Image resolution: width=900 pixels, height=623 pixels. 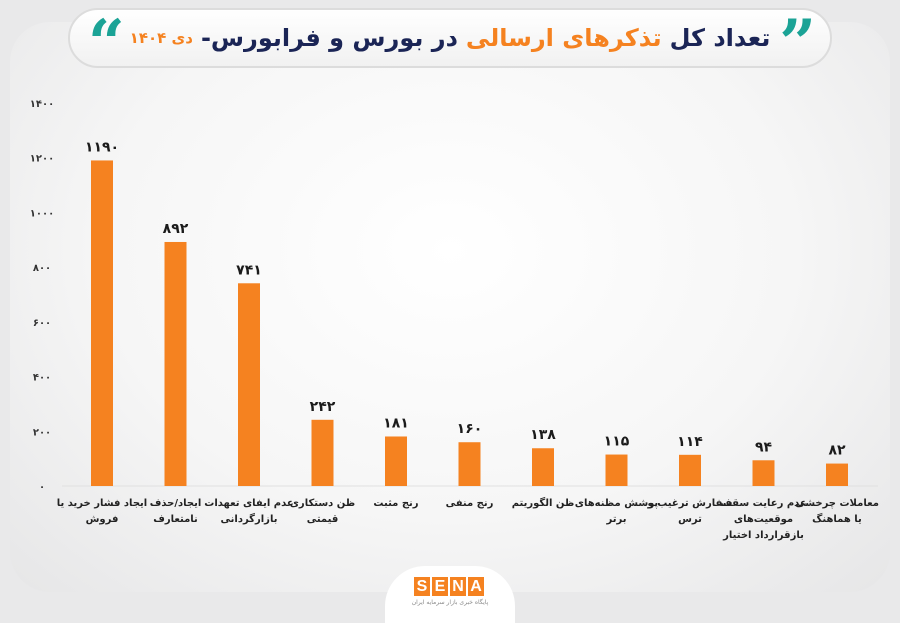 I want to click on y-tick-label: ۱۰۰۰, so click(x=42, y=213).